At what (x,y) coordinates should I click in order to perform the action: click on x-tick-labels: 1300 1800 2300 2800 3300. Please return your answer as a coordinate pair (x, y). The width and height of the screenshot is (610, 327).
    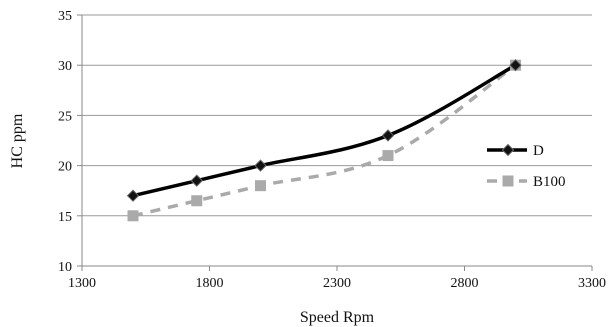
    Looking at the image, I should click on (337, 283).